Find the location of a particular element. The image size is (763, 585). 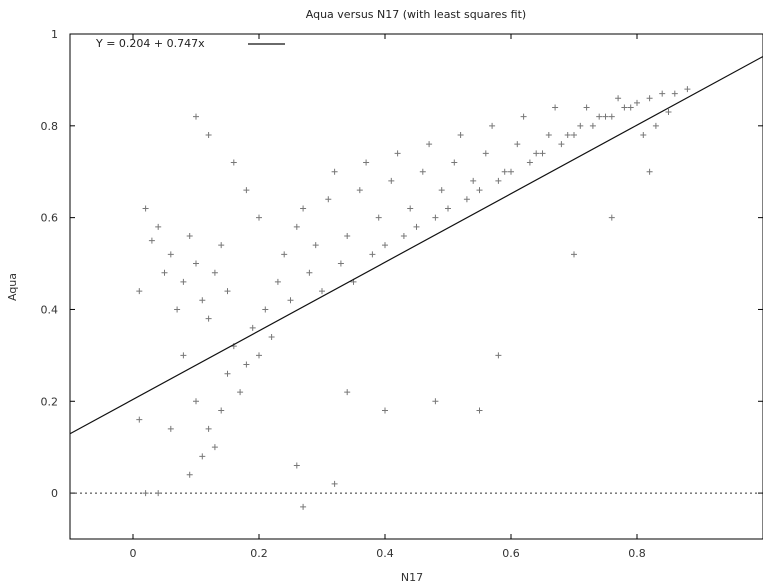

y-tick-label: 0.4 is located at coordinates (50, 309).